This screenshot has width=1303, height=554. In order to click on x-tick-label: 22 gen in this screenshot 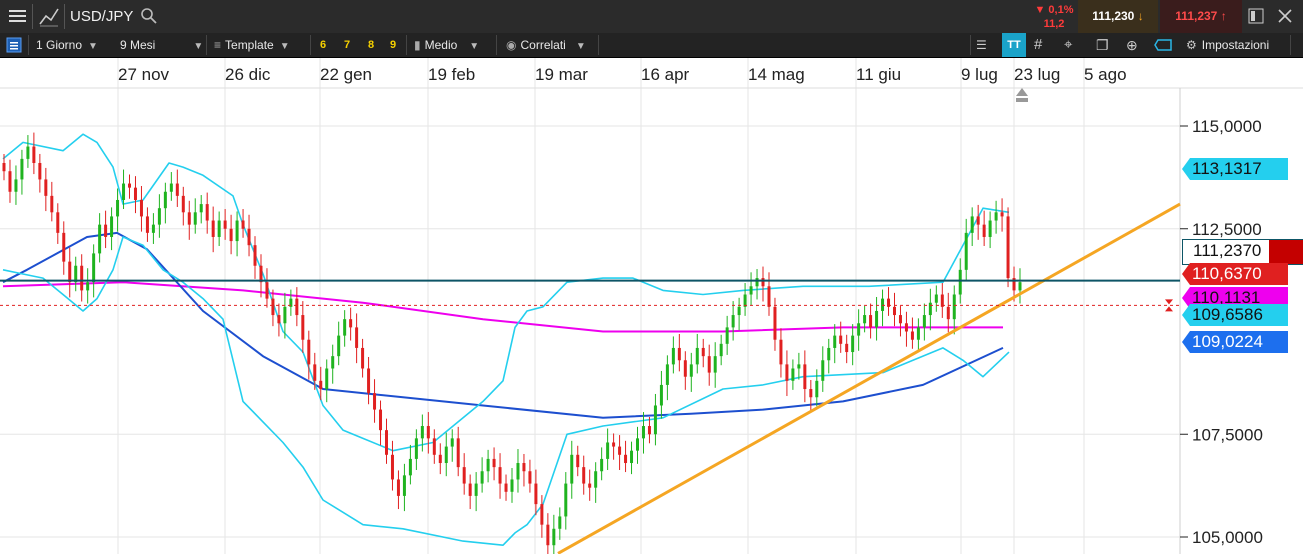, I will do `click(346, 74)`.